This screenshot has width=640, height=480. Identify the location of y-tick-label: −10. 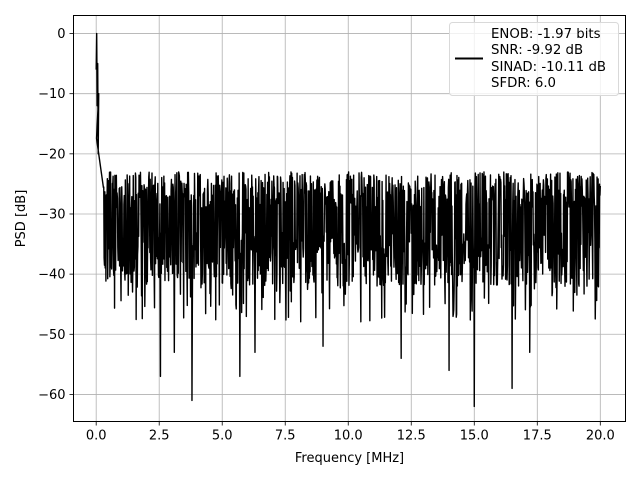
(51, 94).